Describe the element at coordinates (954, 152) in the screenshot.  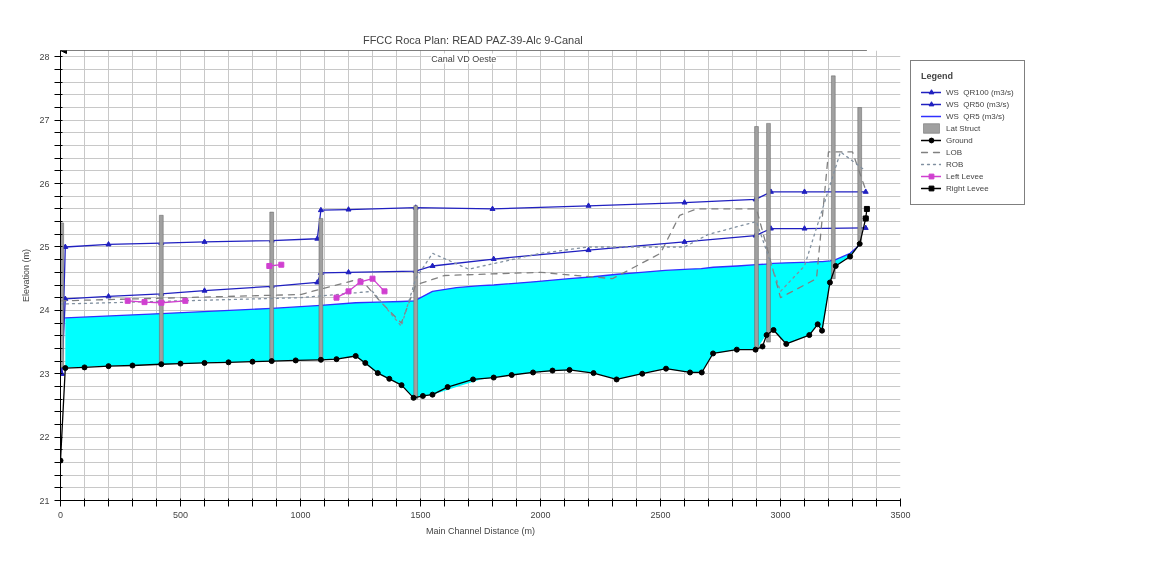
I see `legend-label: LOB` at that location.